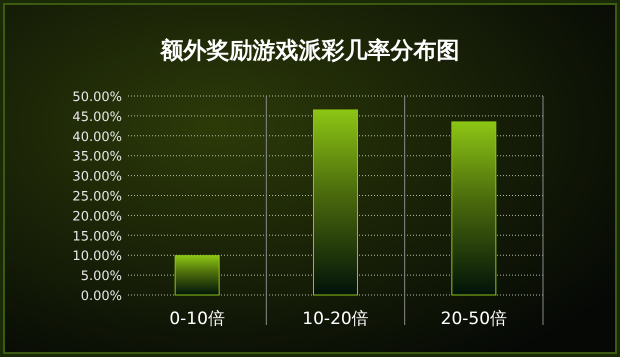  What do you see at coordinates (101, 296) in the screenshot?
I see `y-tick-label: 0.00%` at bounding box center [101, 296].